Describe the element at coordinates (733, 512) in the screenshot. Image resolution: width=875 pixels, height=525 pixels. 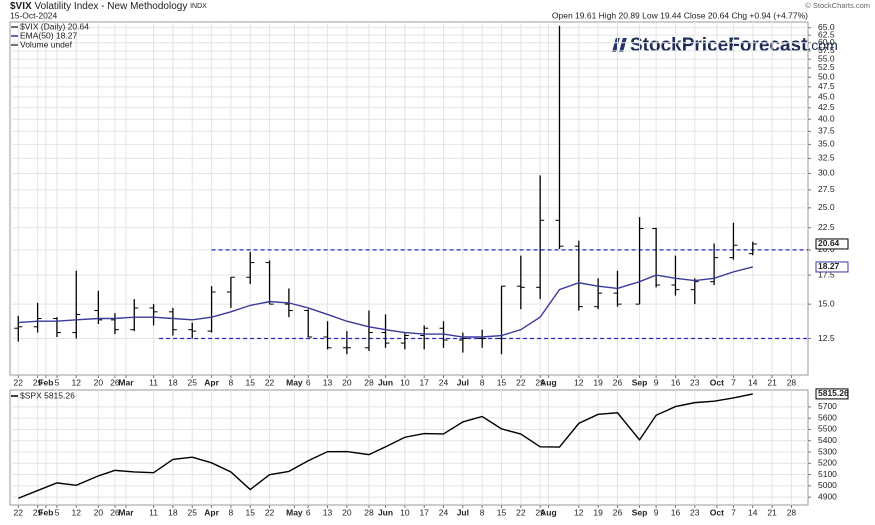
I see `x-tick-label: 7` at that location.